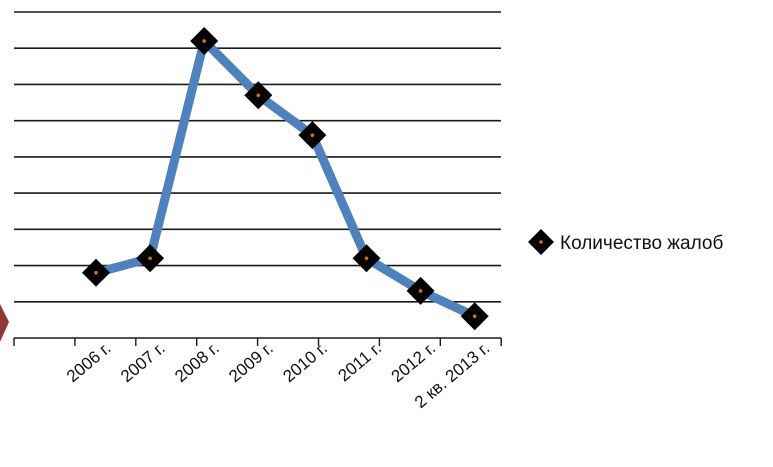 The width and height of the screenshot is (773, 467). Describe the element at coordinates (89, 363) in the screenshot. I see `x-tick-label: 2006 г.` at that location.